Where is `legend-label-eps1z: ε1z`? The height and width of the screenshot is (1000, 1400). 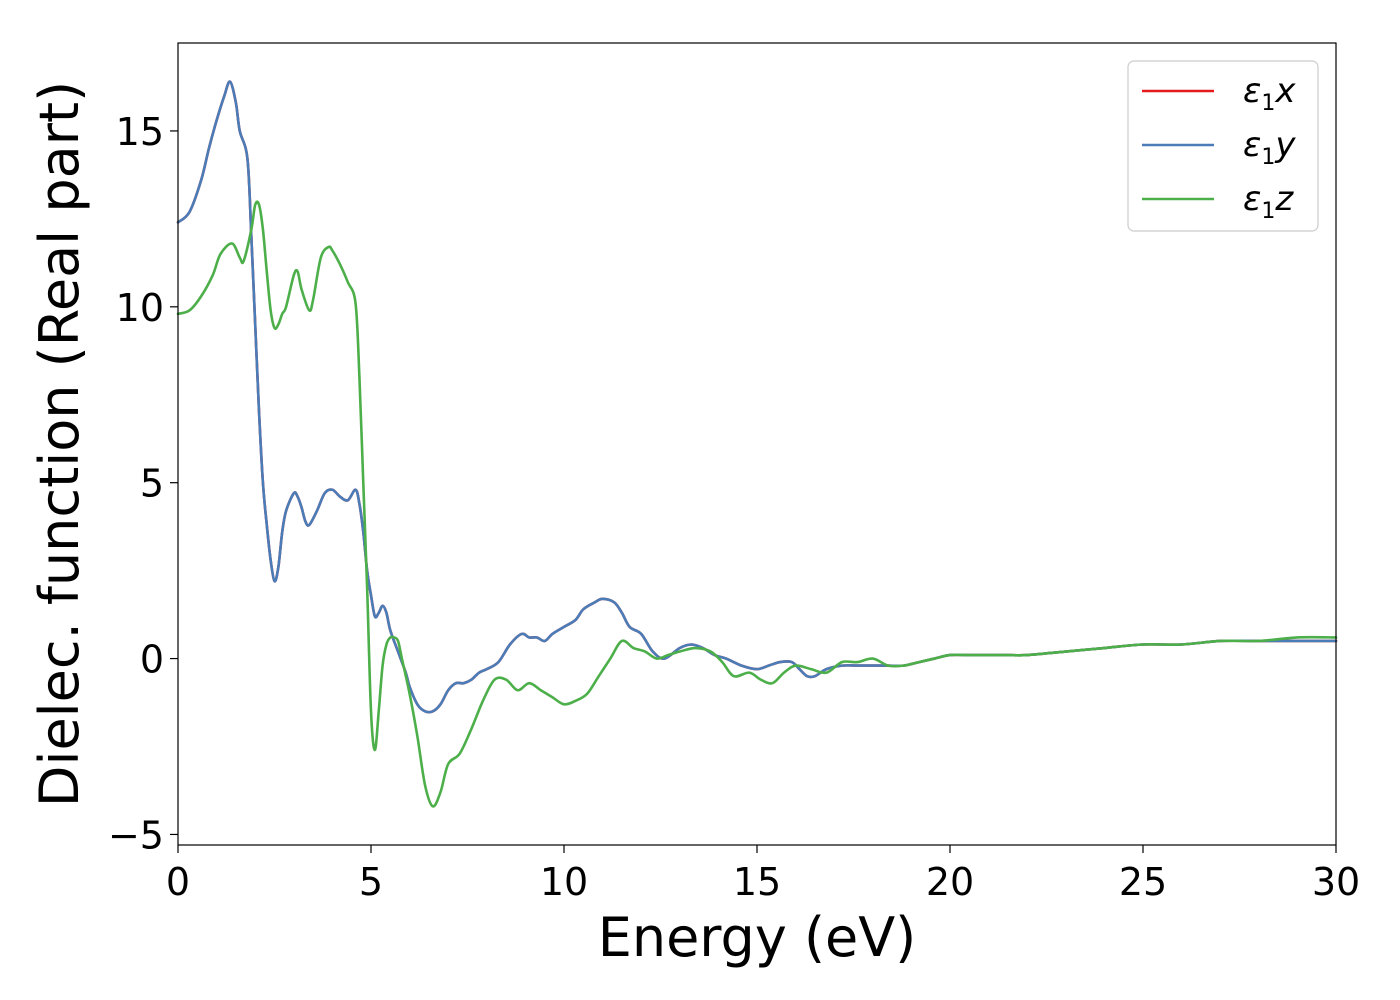 legend-label-eps1z: ε1z is located at coordinates (1268, 201).